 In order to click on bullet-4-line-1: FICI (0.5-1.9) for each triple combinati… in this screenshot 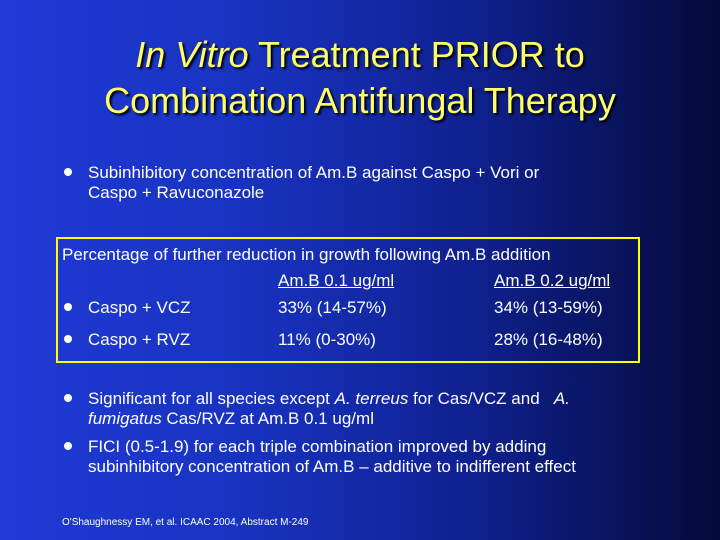, I will do `click(317, 446)`.